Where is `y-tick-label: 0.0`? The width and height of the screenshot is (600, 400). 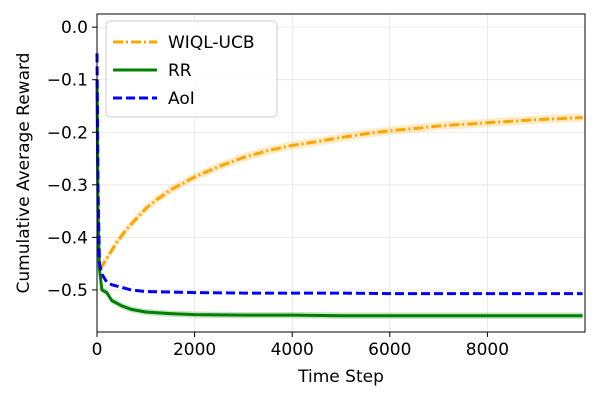 y-tick-label: 0.0 is located at coordinates (74, 28).